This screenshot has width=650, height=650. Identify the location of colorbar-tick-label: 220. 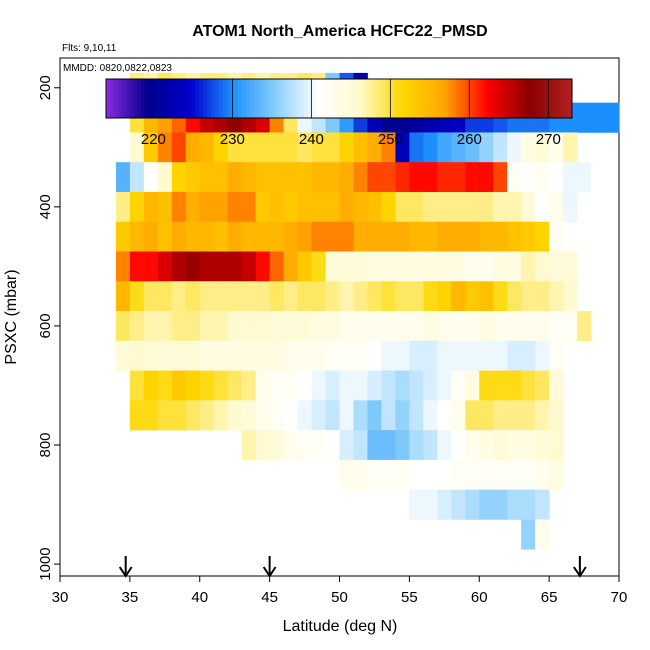
(153, 139).